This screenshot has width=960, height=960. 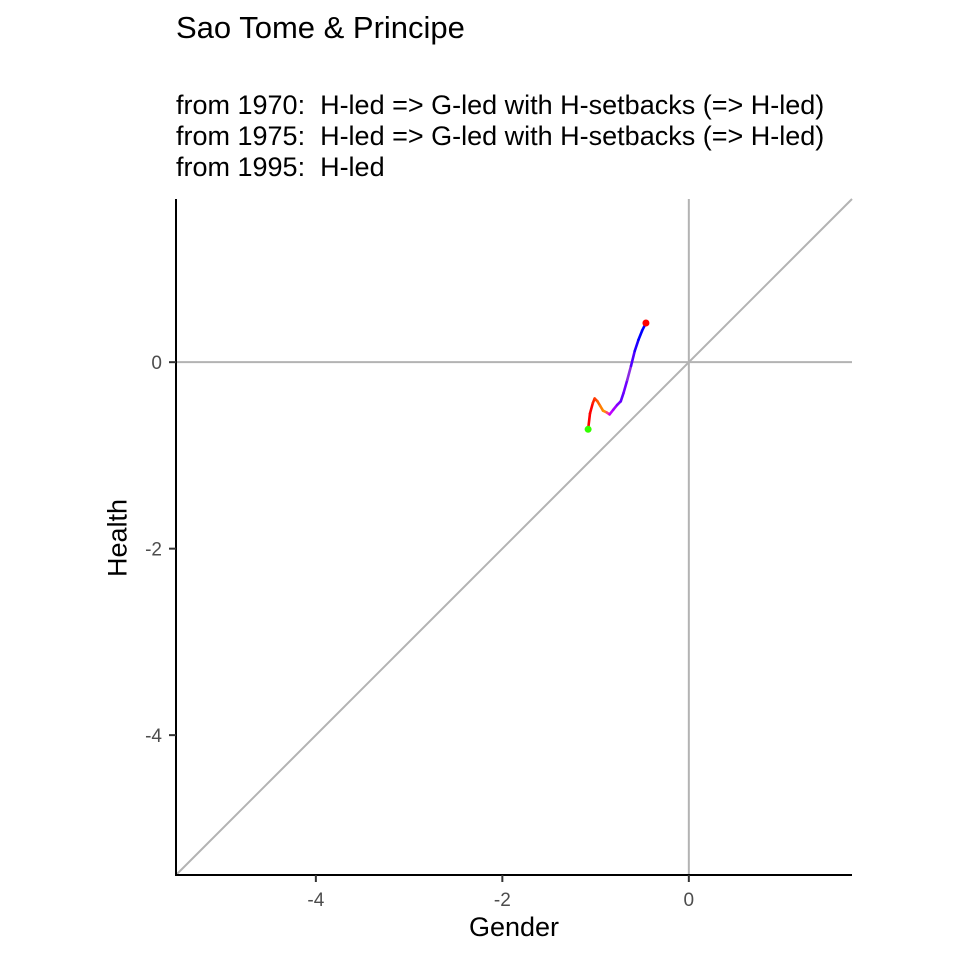 I want to click on chart-title: Sao Tome & Principe, so click(x=320, y=27).